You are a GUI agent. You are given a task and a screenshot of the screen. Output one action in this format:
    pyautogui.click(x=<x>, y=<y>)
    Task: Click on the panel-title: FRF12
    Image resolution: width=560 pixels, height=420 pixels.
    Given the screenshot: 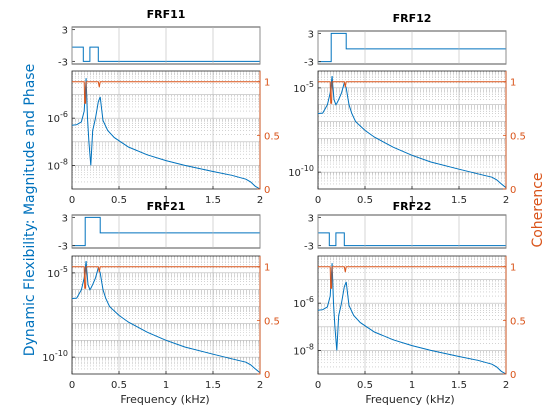 What is the action you would take?
    pyautogui.click(x=412, y=18)
    